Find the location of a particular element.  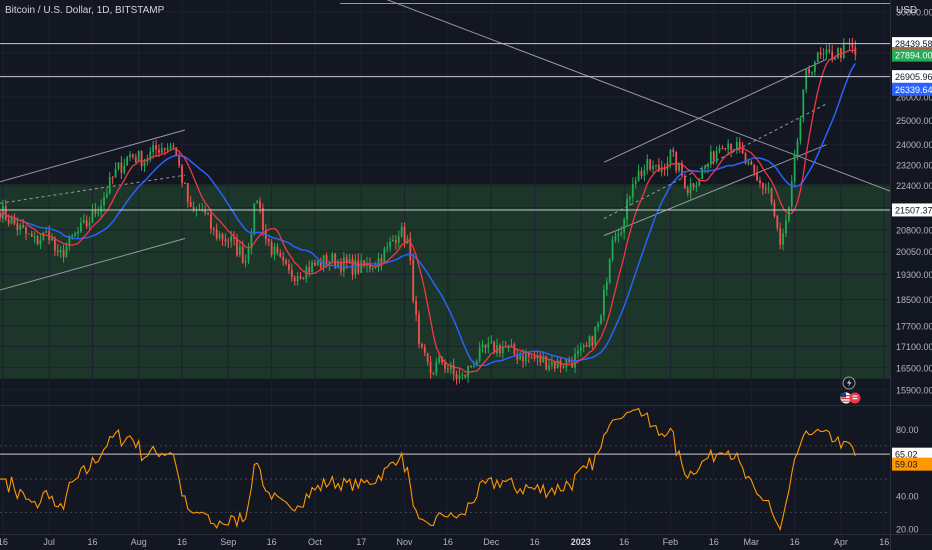

price-level-tag-label: 21507.37 is located at coordinates (913, 210).